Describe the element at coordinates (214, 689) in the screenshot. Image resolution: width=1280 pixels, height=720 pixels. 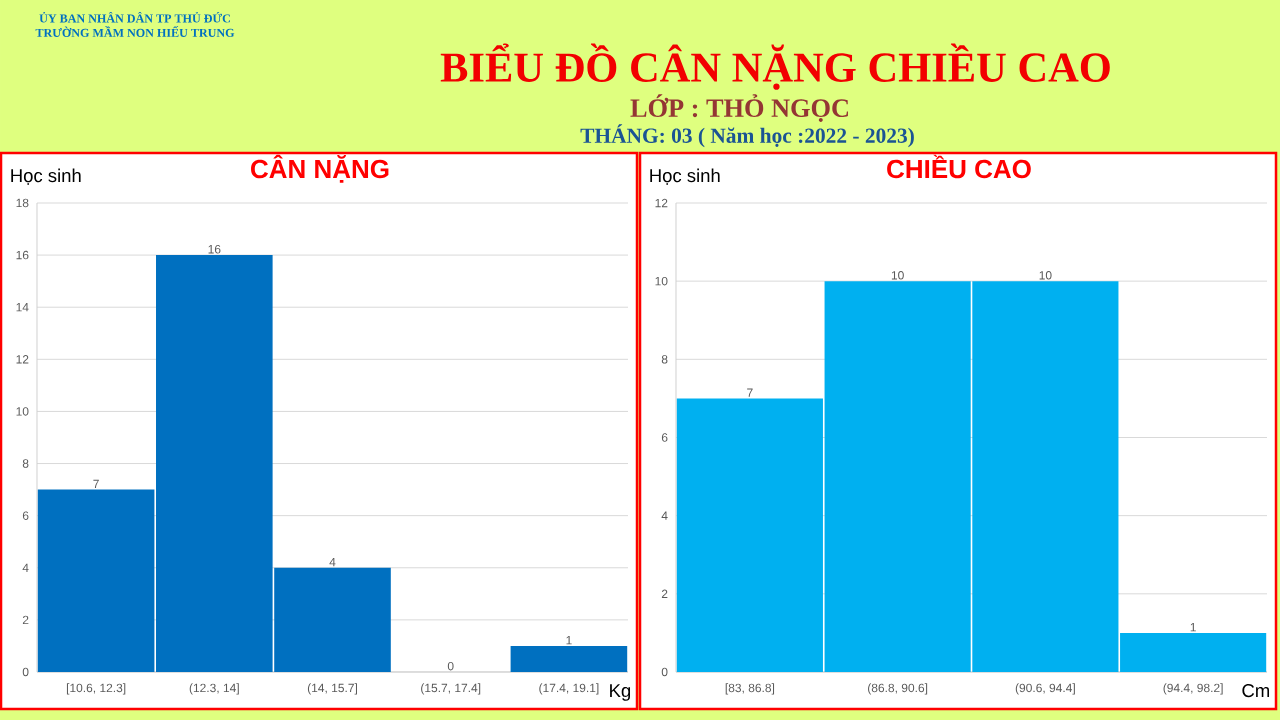
I see `x-tick-label: (12.3, 14]` at that location.